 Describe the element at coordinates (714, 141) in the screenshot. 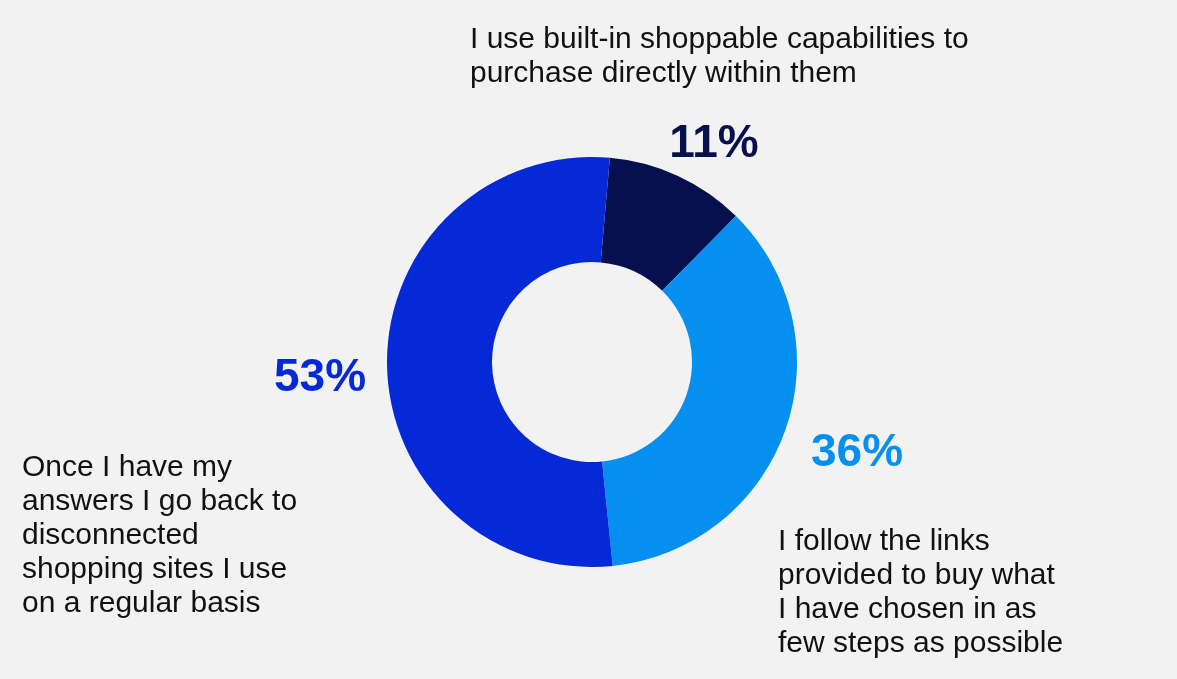

I see `data-label: 11%` at that location.